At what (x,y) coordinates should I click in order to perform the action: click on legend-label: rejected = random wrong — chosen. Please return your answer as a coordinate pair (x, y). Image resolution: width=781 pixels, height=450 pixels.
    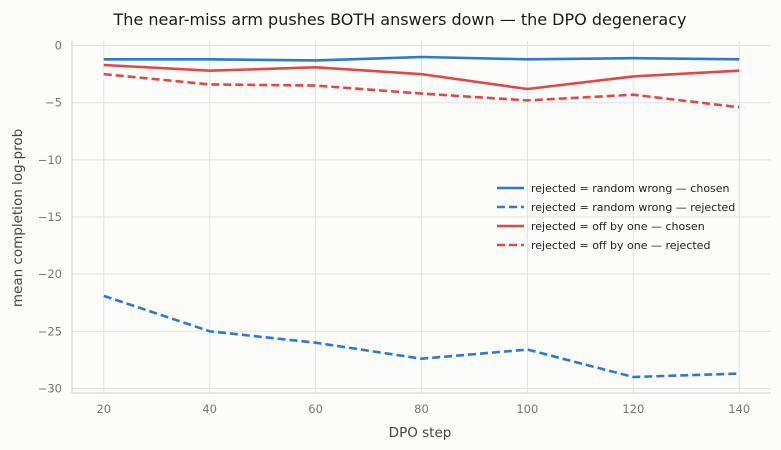
    Looking at the image, I should click on (630, 188).